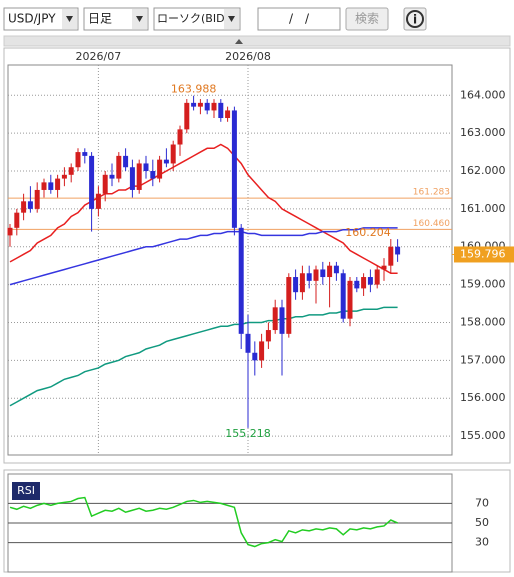 This screenshot has width=514, height=577. What do you see at coordinates (203, 522) in the screenshot?
I see `rsi-line` at bounding box center [203, 522].